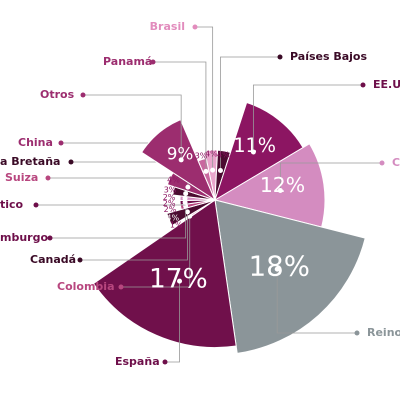  I want to click on value-label: 17%, so click(178, 278).